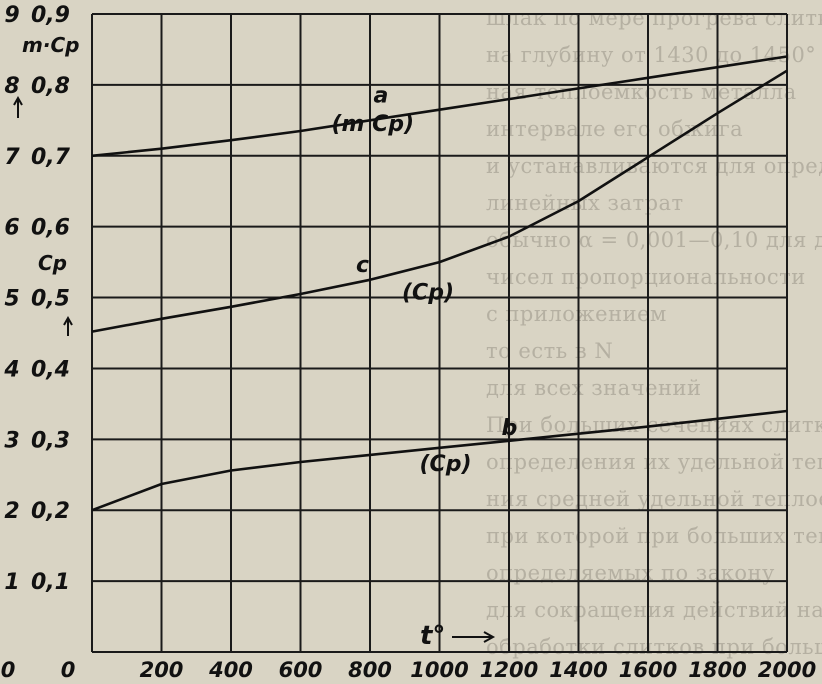 Image resolution: width=822 pixels, height=684 pixels. I want to click on x-tick-label: 1400, so click(578, 670).